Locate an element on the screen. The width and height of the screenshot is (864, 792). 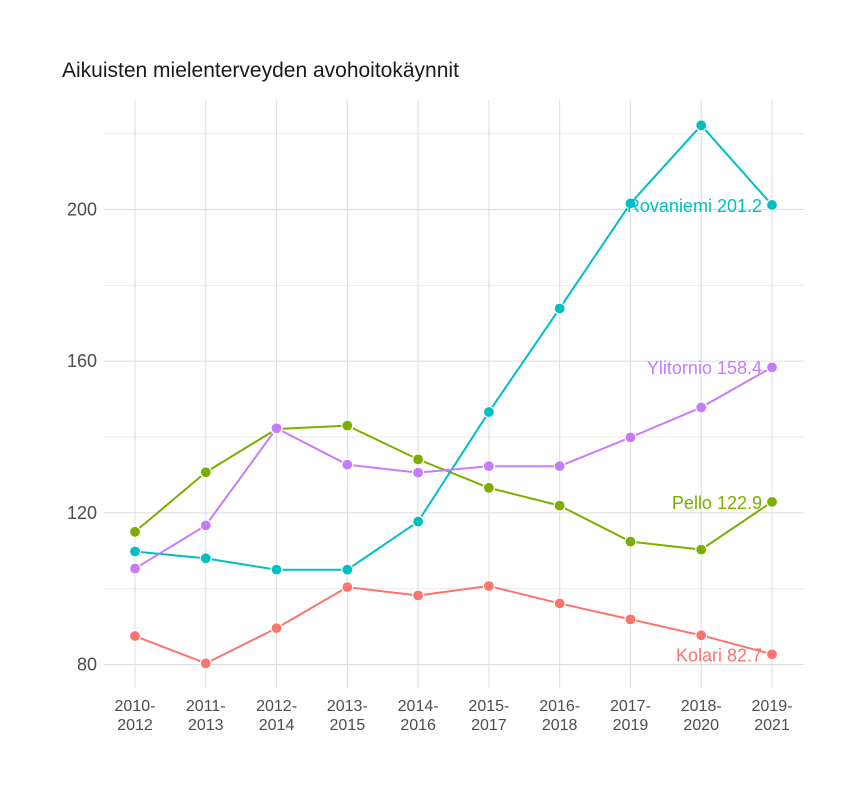
x-tick-label: 2012-2014 is located at coordinates (276, 716).